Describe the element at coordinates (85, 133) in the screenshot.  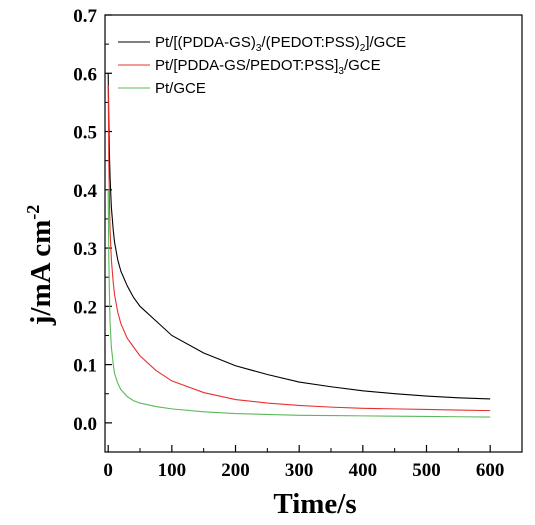
I see `y-tick-label: 0.5` at that location.